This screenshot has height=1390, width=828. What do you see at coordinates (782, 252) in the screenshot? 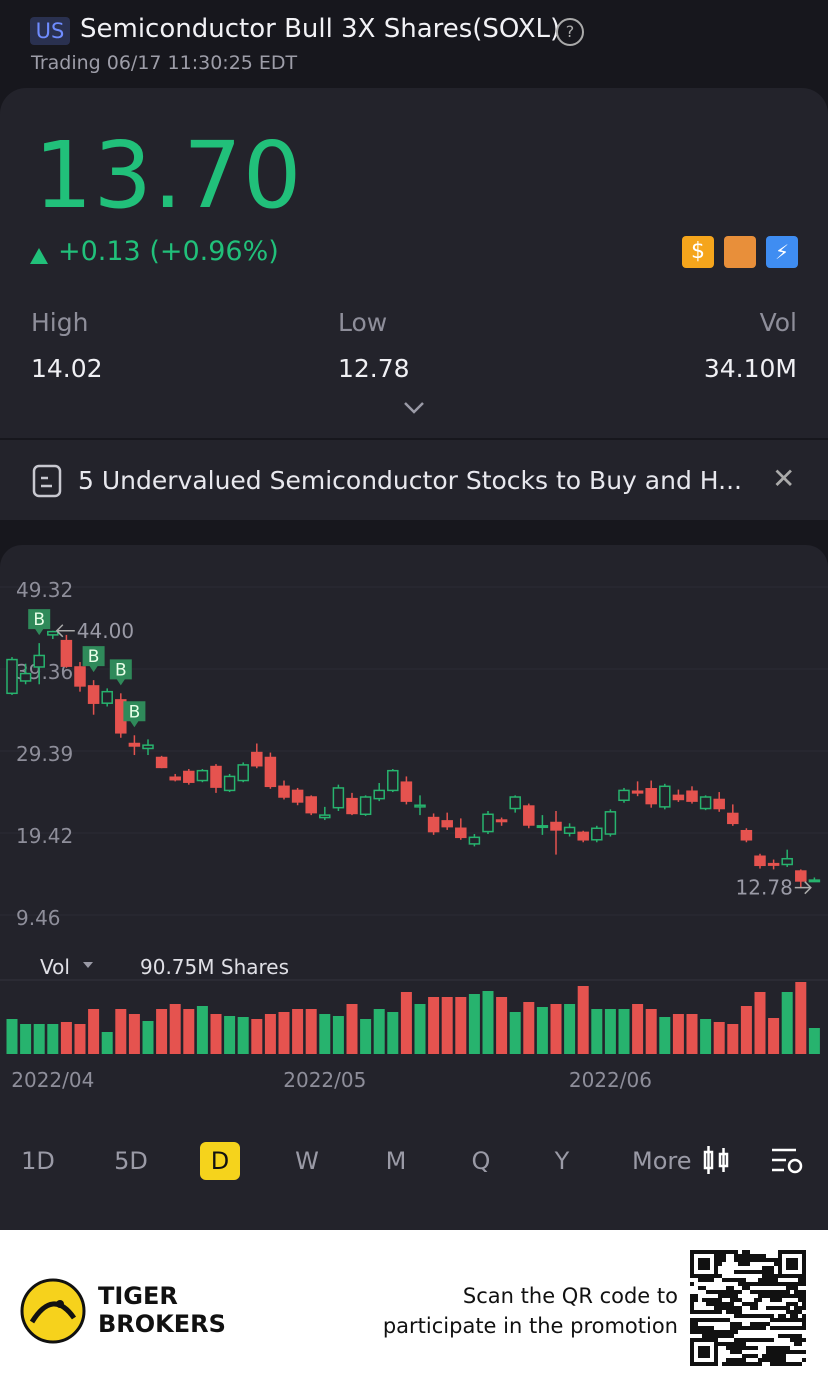
I see `badge-flash: ⚡` at bounding box center [782, 252].